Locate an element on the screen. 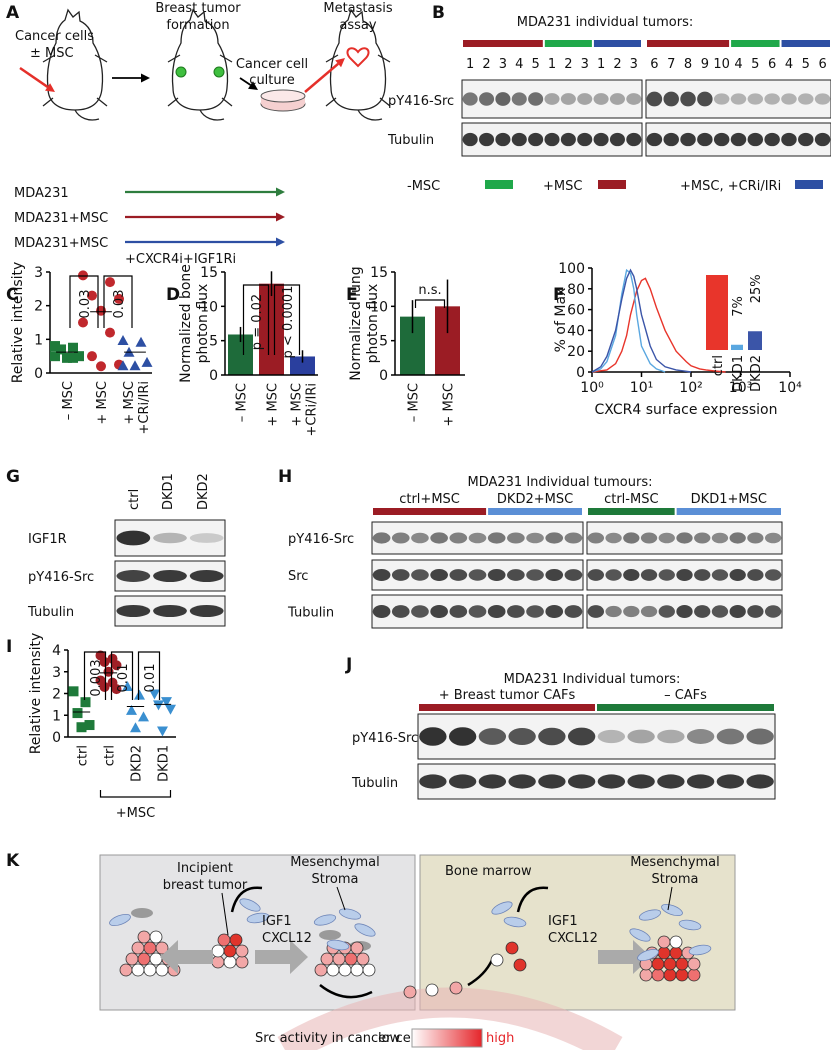 This screenshot has width=831, height=1050. x-tick-label: ctrl is located at coordinates (110, 755).